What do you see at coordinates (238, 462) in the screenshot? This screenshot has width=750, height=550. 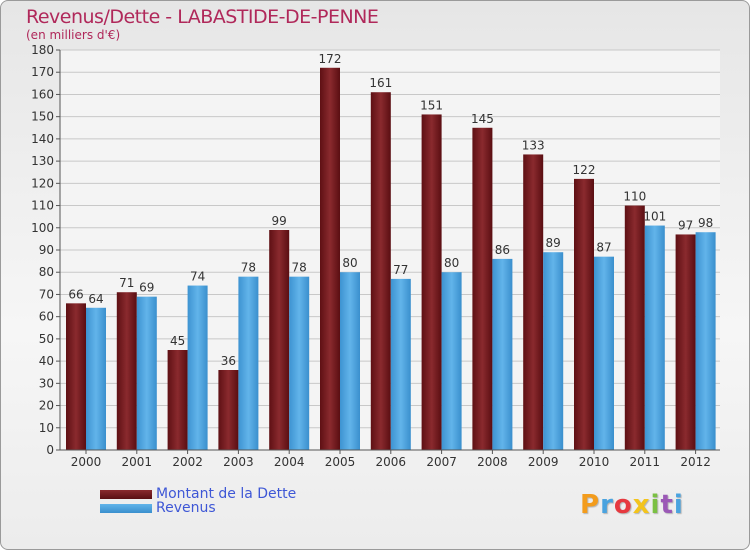 I see `x-tick-label: 2003` at bounding box center [238, 462].